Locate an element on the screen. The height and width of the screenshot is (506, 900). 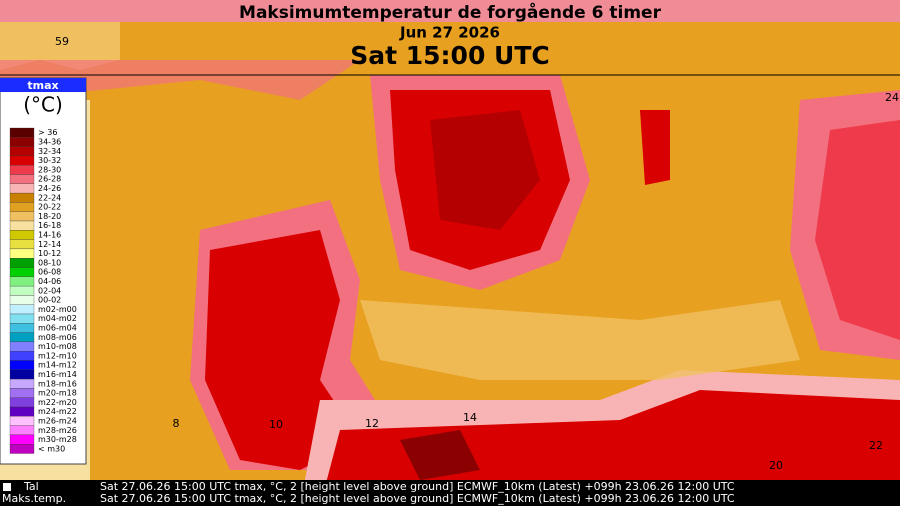
legend-label: m14-m12 is located at coordinates (57, 365).